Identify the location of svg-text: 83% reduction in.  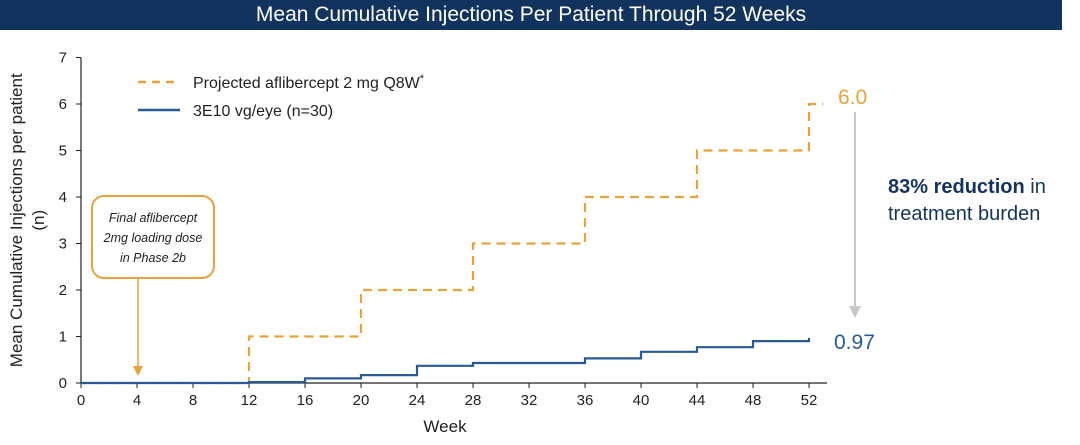
(967, 187).